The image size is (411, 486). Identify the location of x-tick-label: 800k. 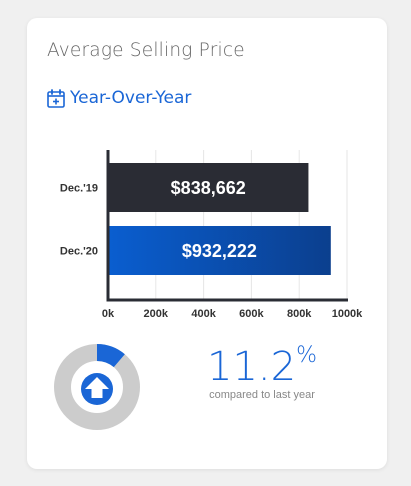
(299, 314).